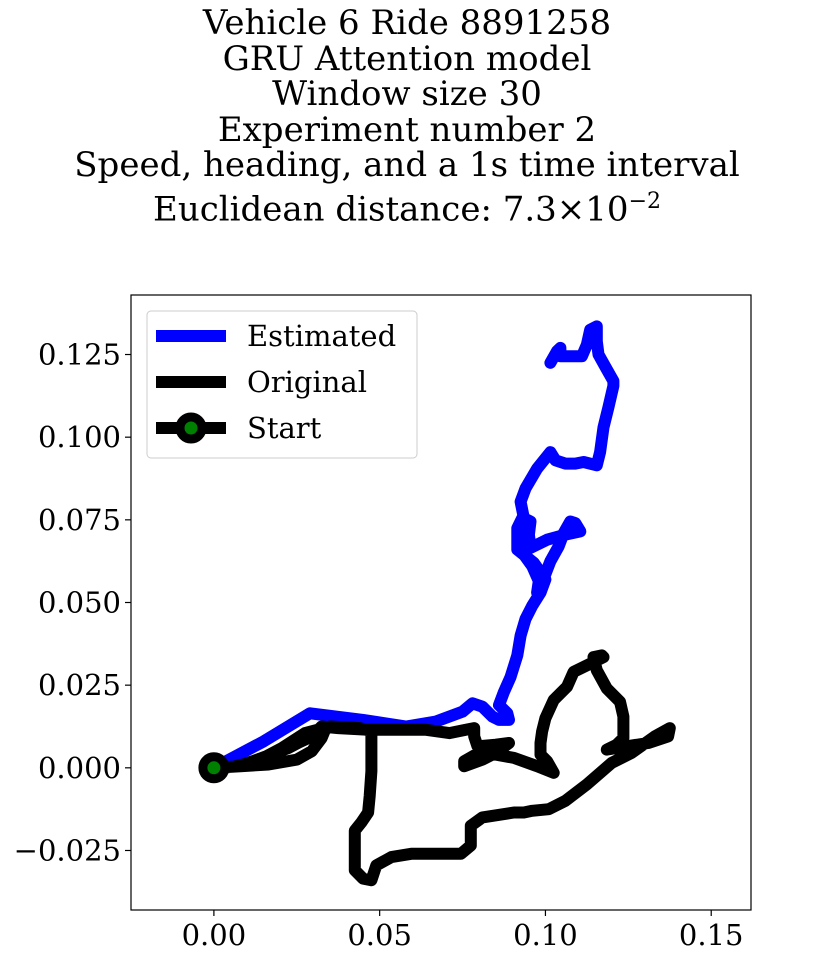 This screenshot has height=957, width=814. Describe the element at coordinates (214, 935) in the screenshot. I see `x-tick-label: 0.00` at that location.